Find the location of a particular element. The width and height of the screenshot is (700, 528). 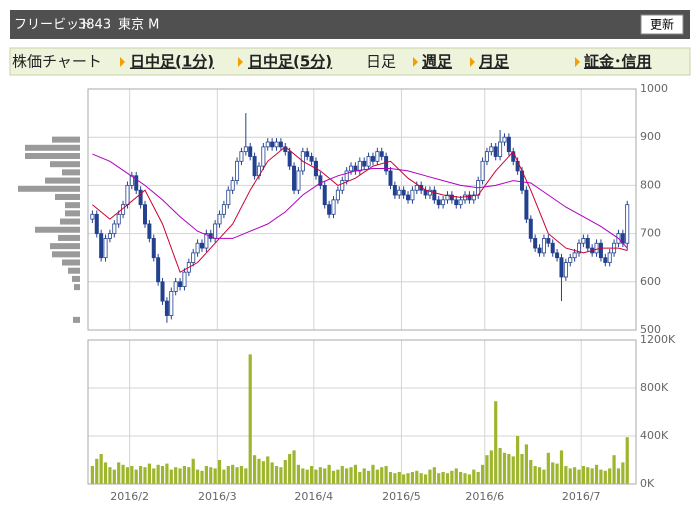

tab: 証金･信用 is located at coordinates (618, 62).